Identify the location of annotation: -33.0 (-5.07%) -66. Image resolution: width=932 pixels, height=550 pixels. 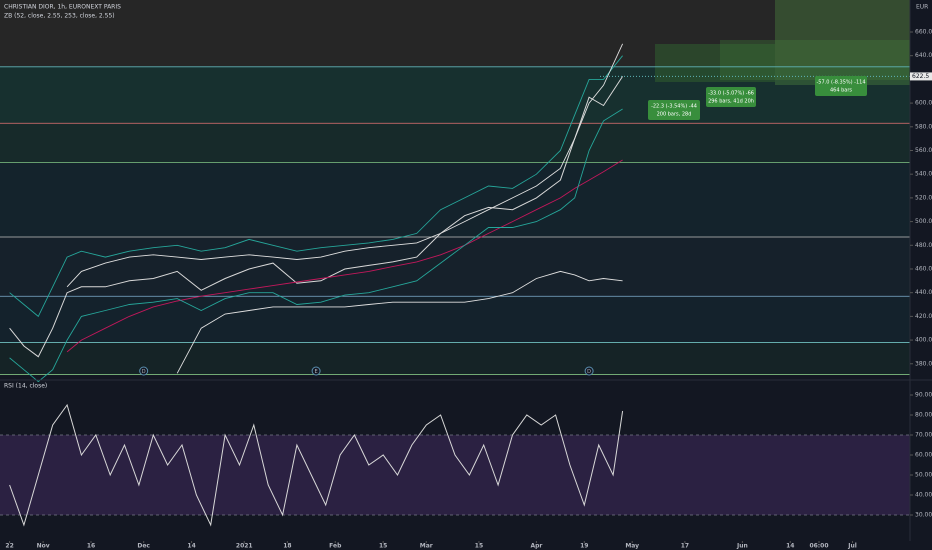
(731, 94).